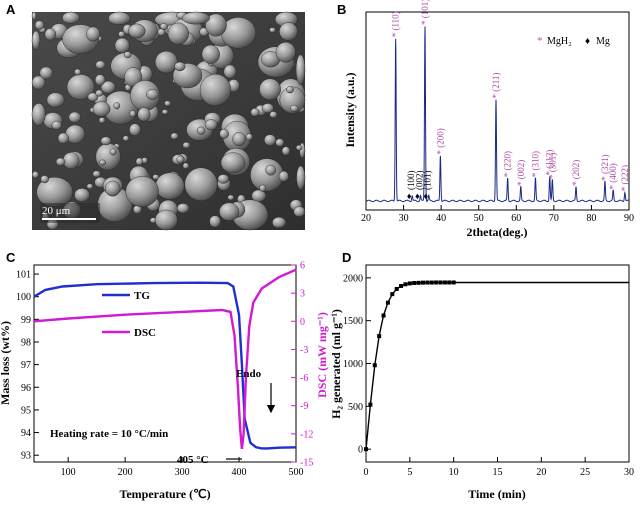  Describe the element at coordinates (26, 456) in the screenshot. I see `tg-y-tick-label: 93` at that location.